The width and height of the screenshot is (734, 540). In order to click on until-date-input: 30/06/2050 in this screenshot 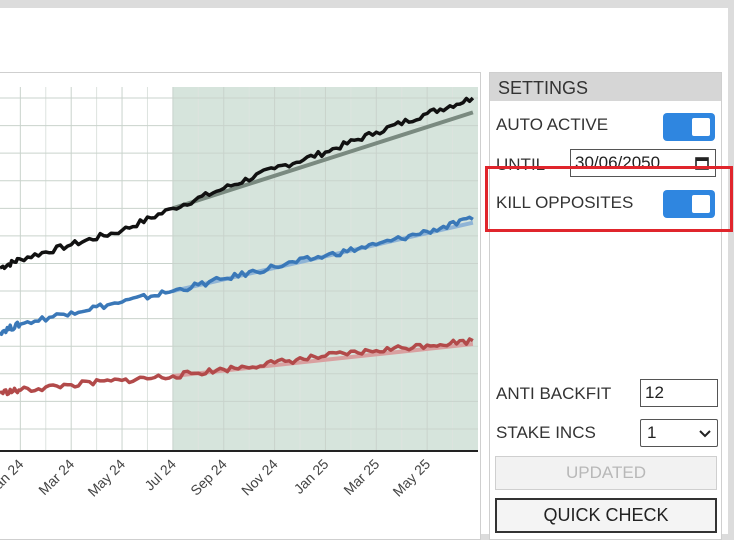, I will do `click(643, 163)`.